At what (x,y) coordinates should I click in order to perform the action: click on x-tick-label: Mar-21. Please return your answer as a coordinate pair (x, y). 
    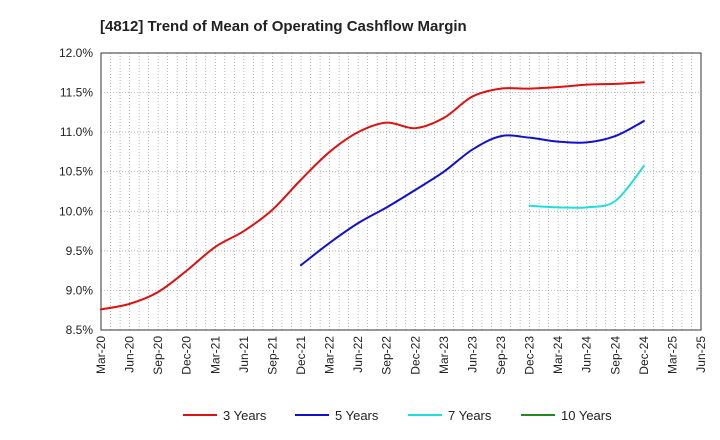
    Looking at the image, I should click on (215, 355).